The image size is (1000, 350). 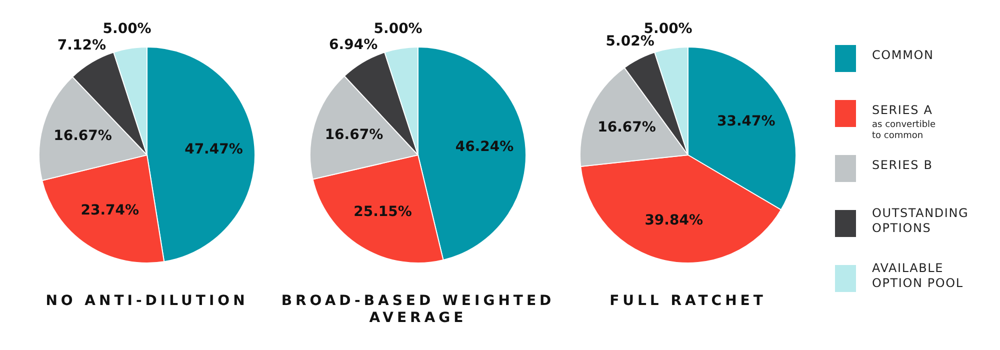 What do you see at coordinates (418, 309) in the screenshot?
I see `text: BROAD-BASED WEIGHTED AVERAGE` at bounding box center [418, 309].